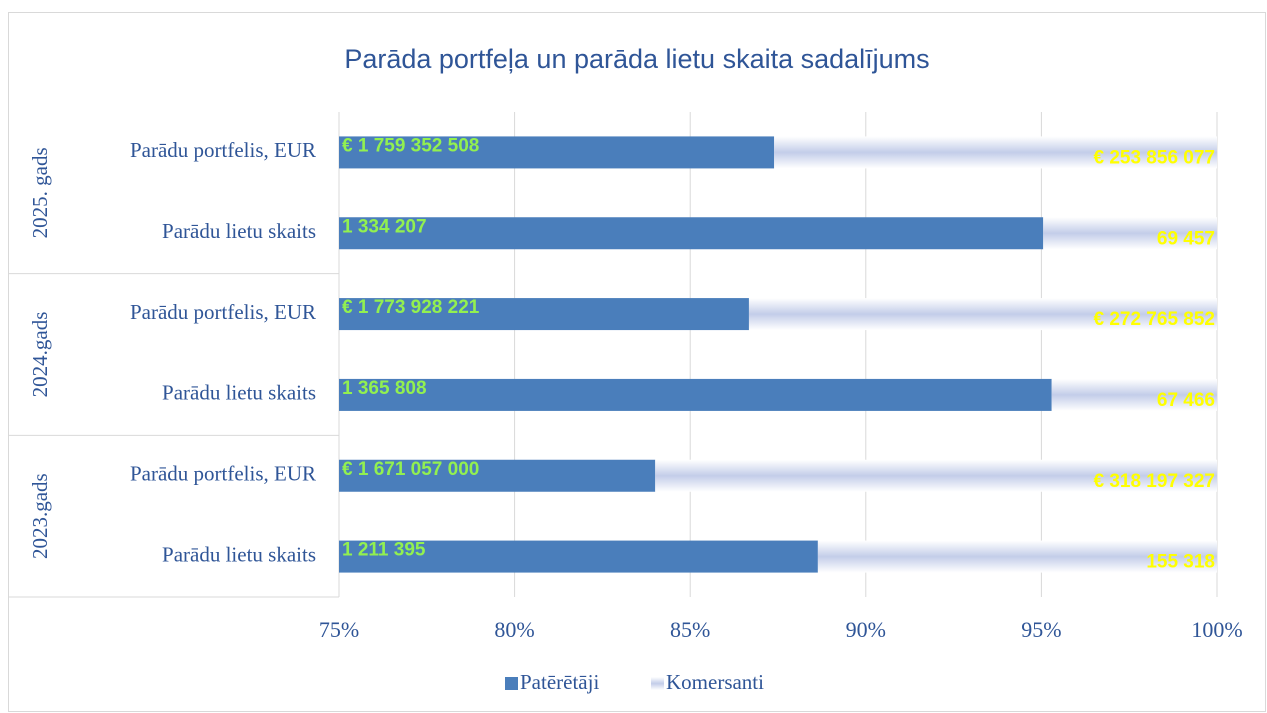 Image resolution: width=1267 pixels, height=713 pixels. I want to click on data-label: € 1 773 928 221, so click(411, 307).